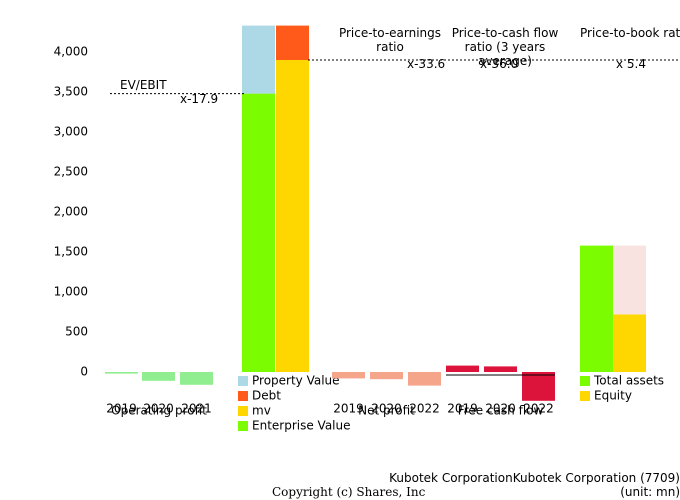 This screenshot has height=500, width=680. Describe the element at coordinates (266, 396) in the screenshot. I see `legend-label: Debt` at that location.